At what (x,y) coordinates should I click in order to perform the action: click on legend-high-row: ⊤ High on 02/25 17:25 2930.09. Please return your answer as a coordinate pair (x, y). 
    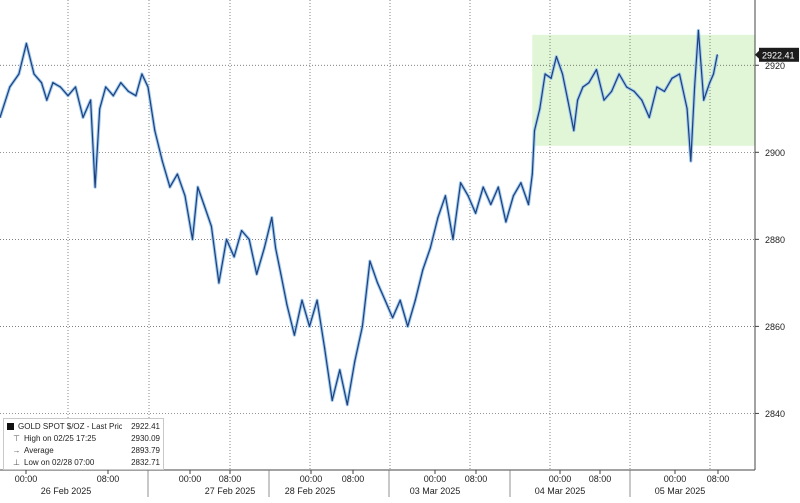
    Looking at the image, I should click on (83, 438).